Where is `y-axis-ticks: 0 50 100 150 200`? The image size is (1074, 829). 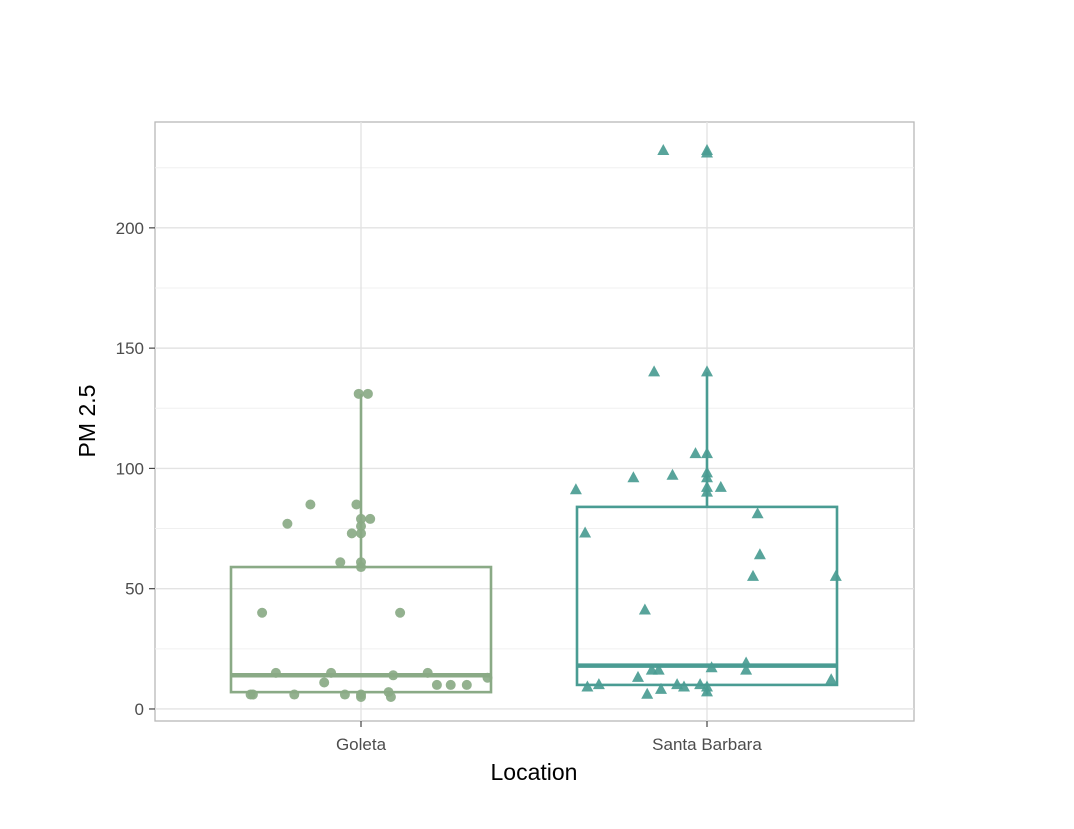 y-axis-ticks: 0 50 100 150 200 is located at coordinates (135, 469).